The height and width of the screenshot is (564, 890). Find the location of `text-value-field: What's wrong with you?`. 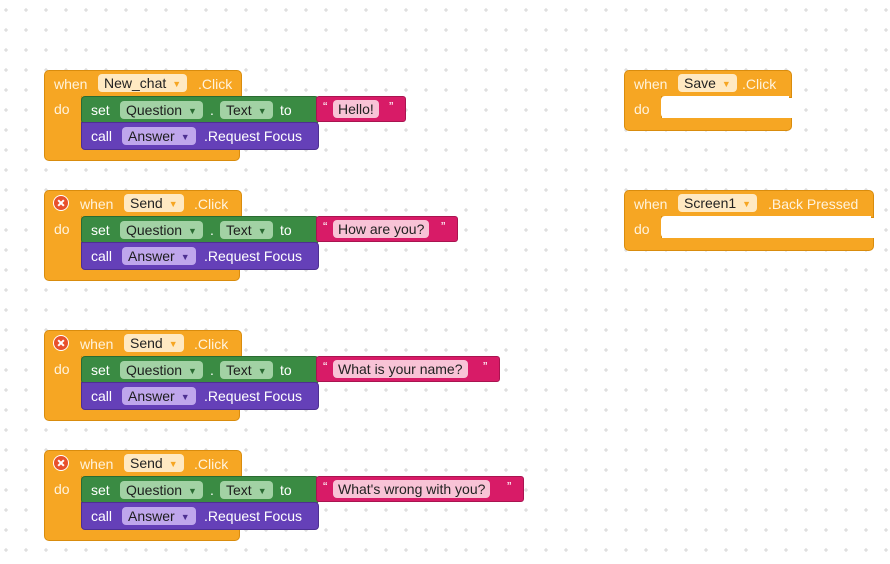

text-value-field: What's wrong with you? is located at coordinates (412, 489).